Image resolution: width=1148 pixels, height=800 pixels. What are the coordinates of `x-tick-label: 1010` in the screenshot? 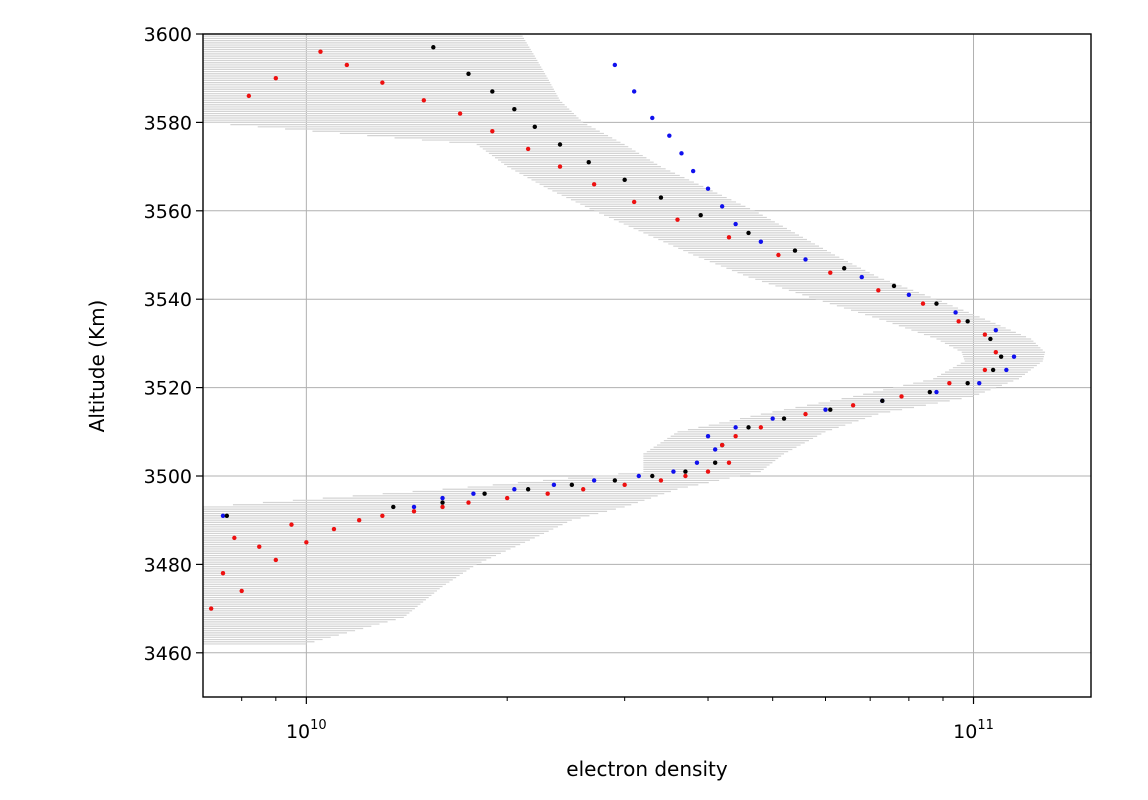 It's located at (306, 730).